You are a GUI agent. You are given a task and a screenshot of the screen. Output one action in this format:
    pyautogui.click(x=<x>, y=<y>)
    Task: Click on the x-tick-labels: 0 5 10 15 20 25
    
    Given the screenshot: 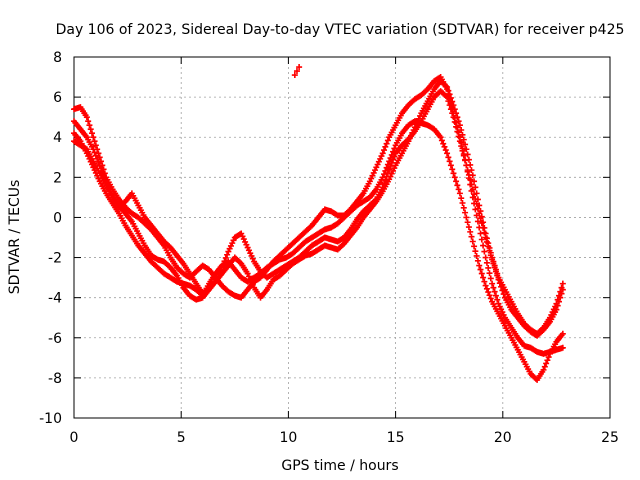 What is the action you would take?
    pyautogui.click(x=344, y=438)
    